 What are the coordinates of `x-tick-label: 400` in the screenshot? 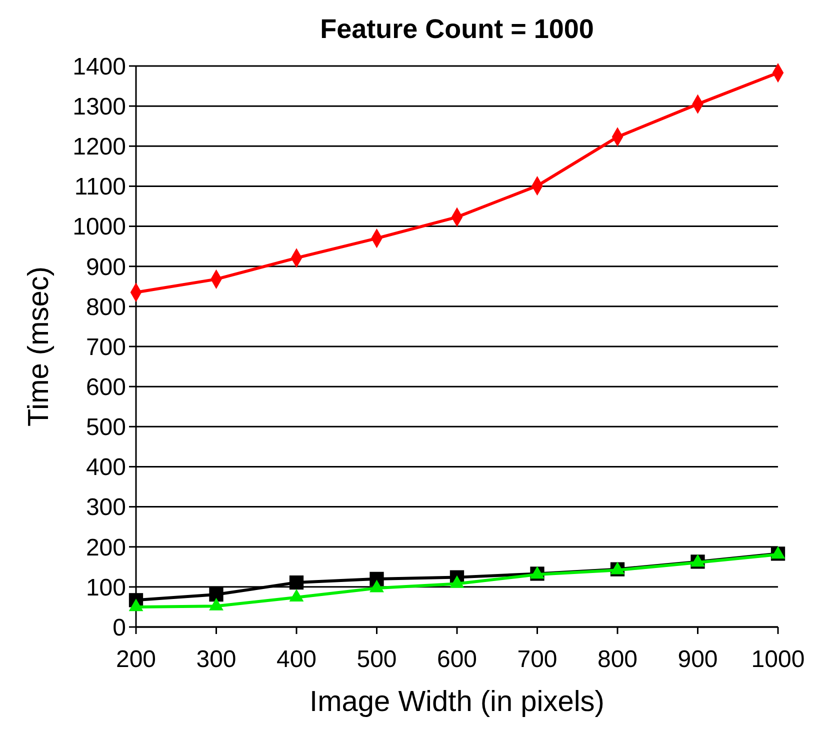 It's located at (296, 659).